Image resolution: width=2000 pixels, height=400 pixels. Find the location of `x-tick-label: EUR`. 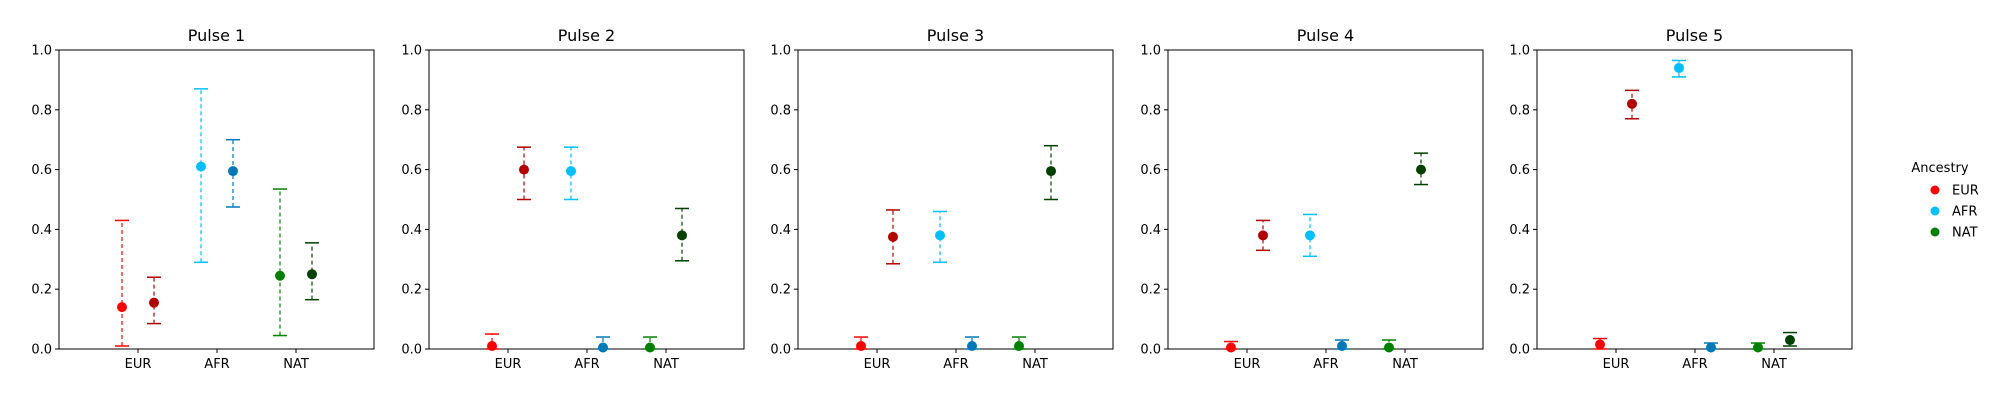

x-tick-label: EUR is located at coordinates (877, 364).